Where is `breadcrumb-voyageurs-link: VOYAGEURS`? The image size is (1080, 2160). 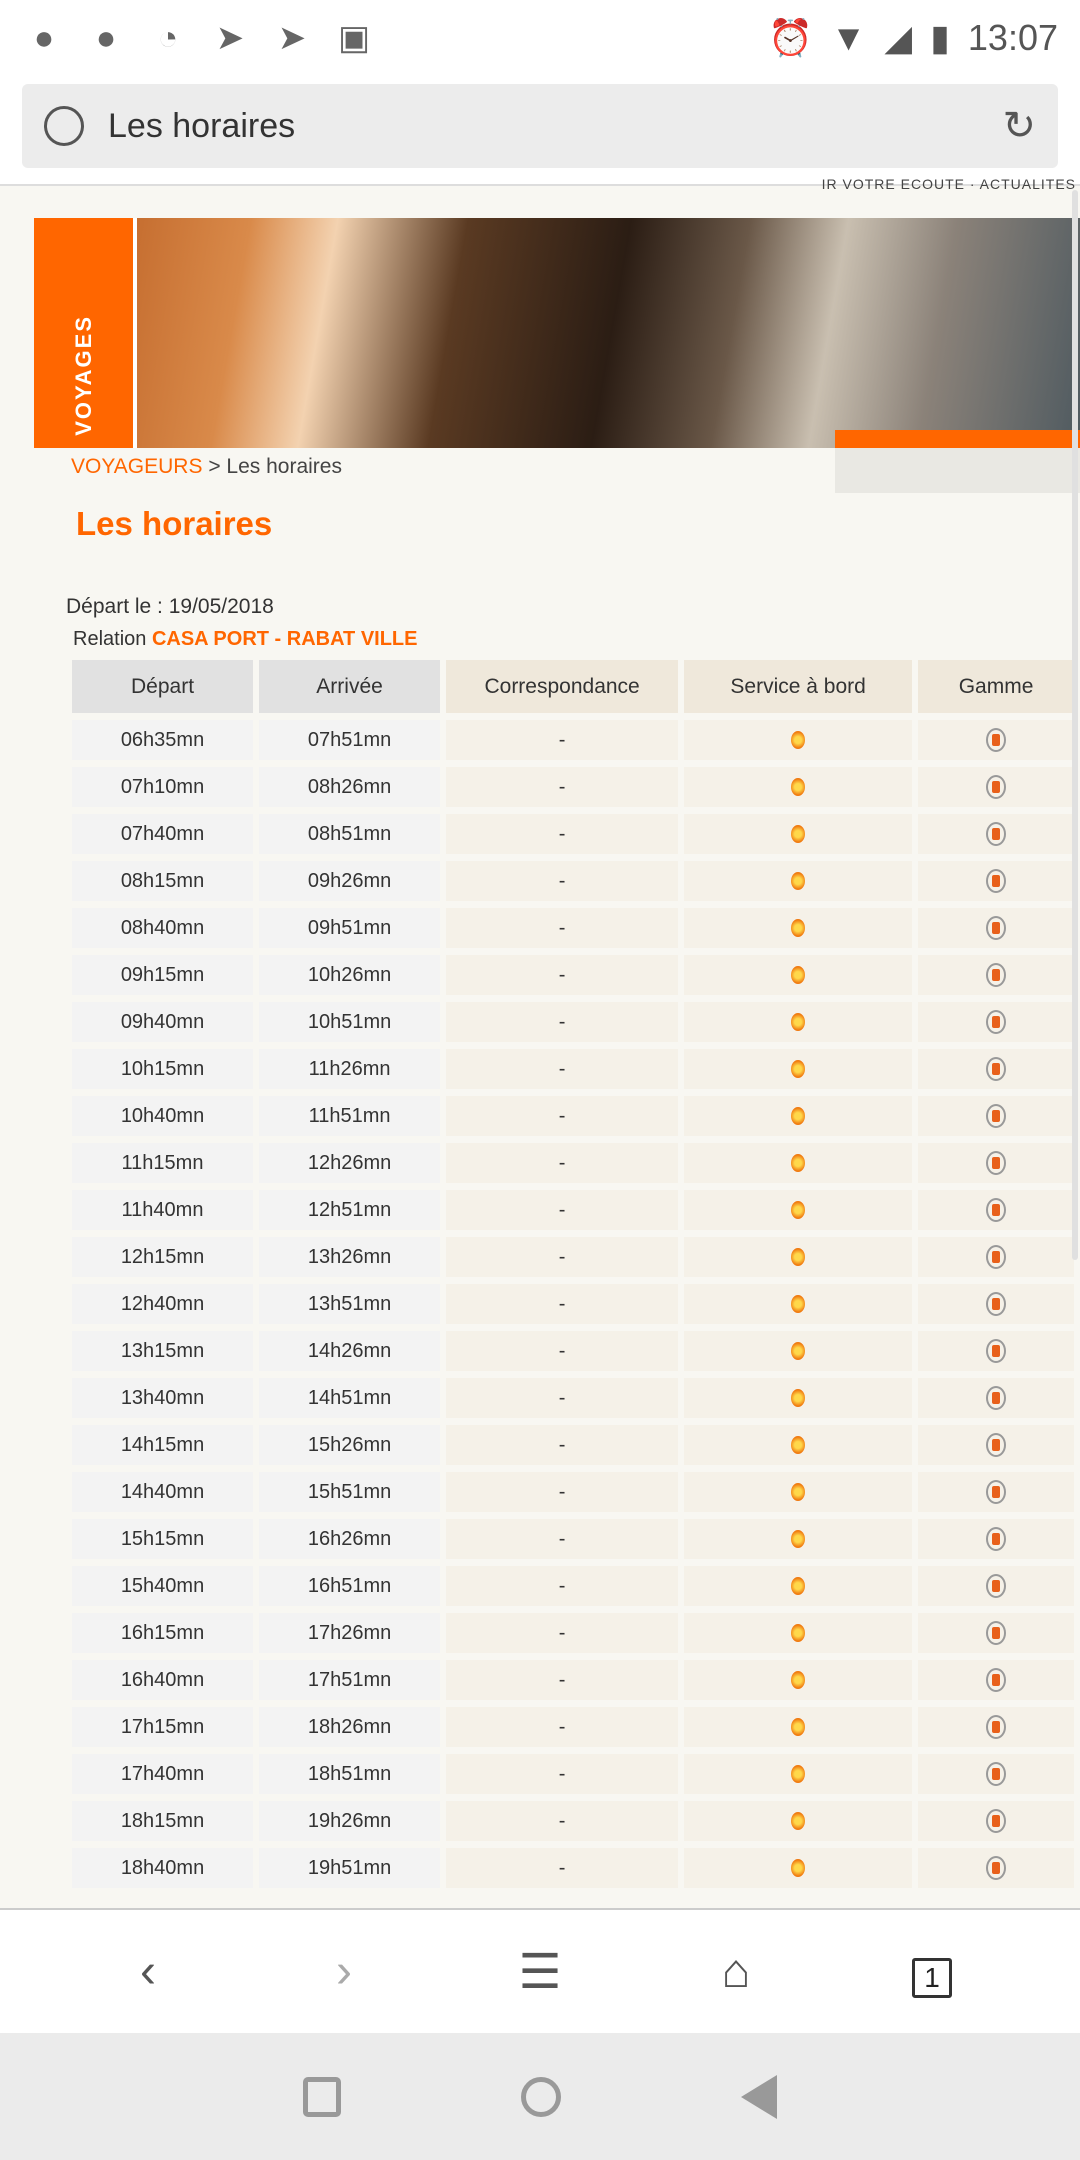 breadcrumb-voyageurs-link: VOYAGEURS is located at coordinates (137, 466).